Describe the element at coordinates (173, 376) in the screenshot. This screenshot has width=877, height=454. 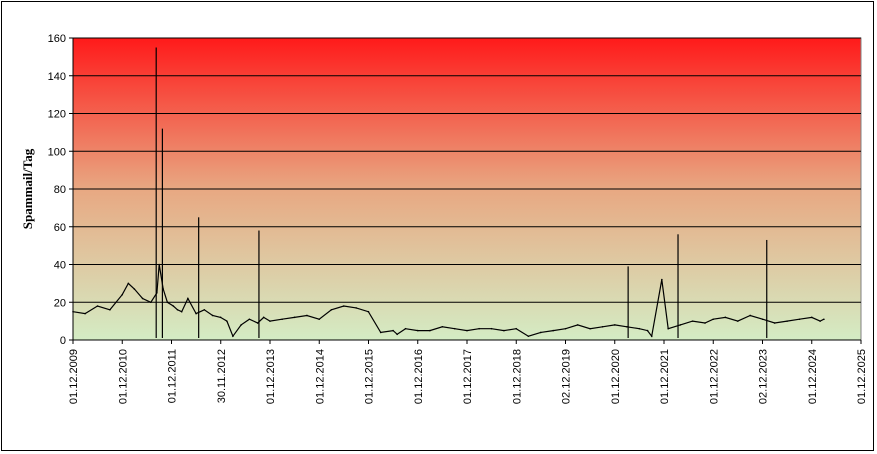
I see `x-tick-label: 01.12.2011` at that location.